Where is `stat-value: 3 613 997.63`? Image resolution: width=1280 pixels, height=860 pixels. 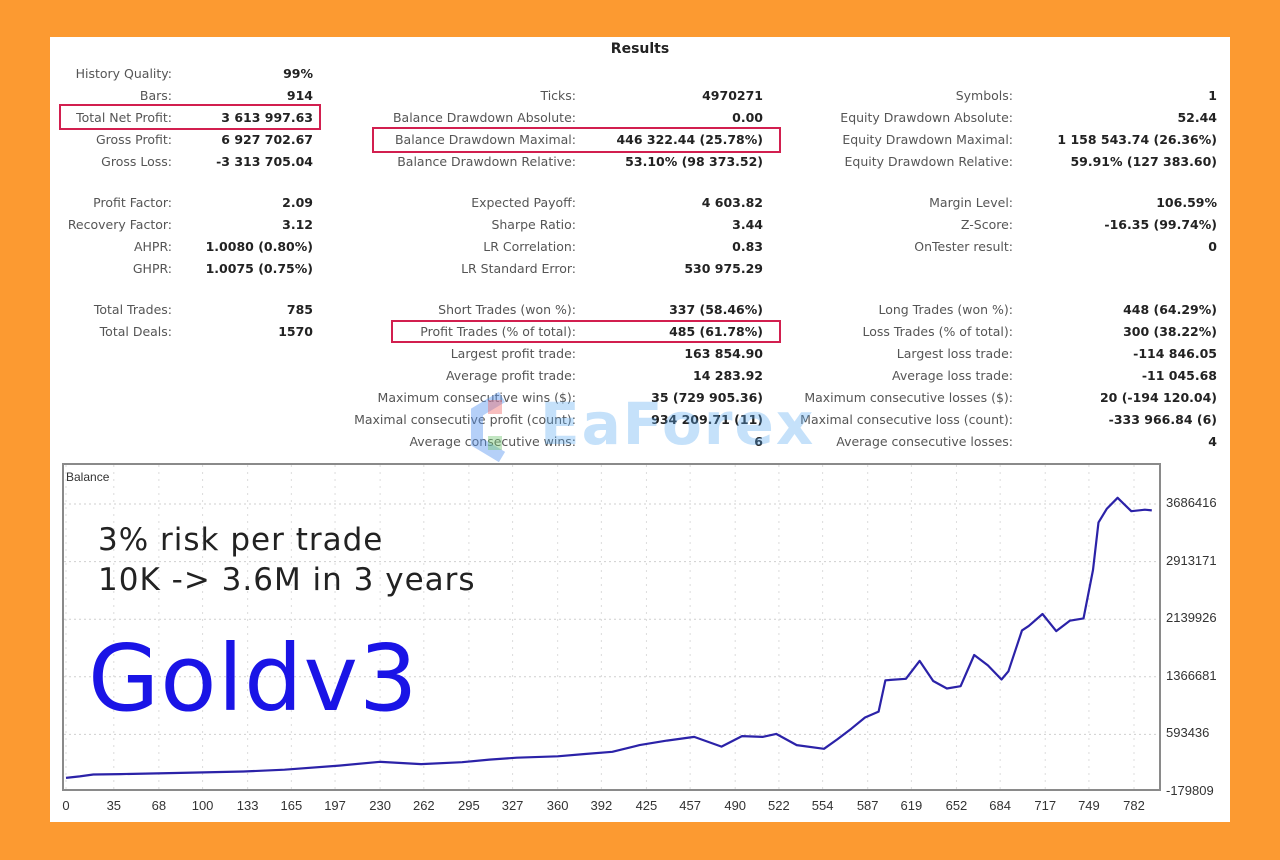
stat-value: 3 613 997.63 is located at coordinates (267, 117).